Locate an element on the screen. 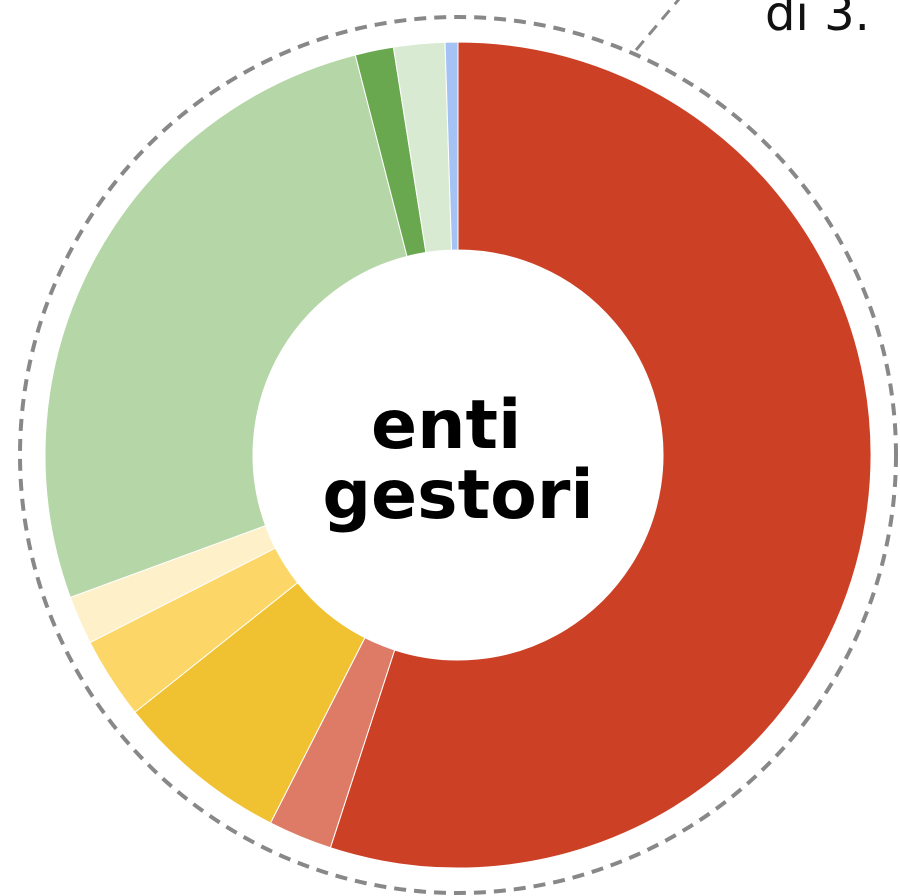  center-label-line: gestori is located at coordinates (457, 495).